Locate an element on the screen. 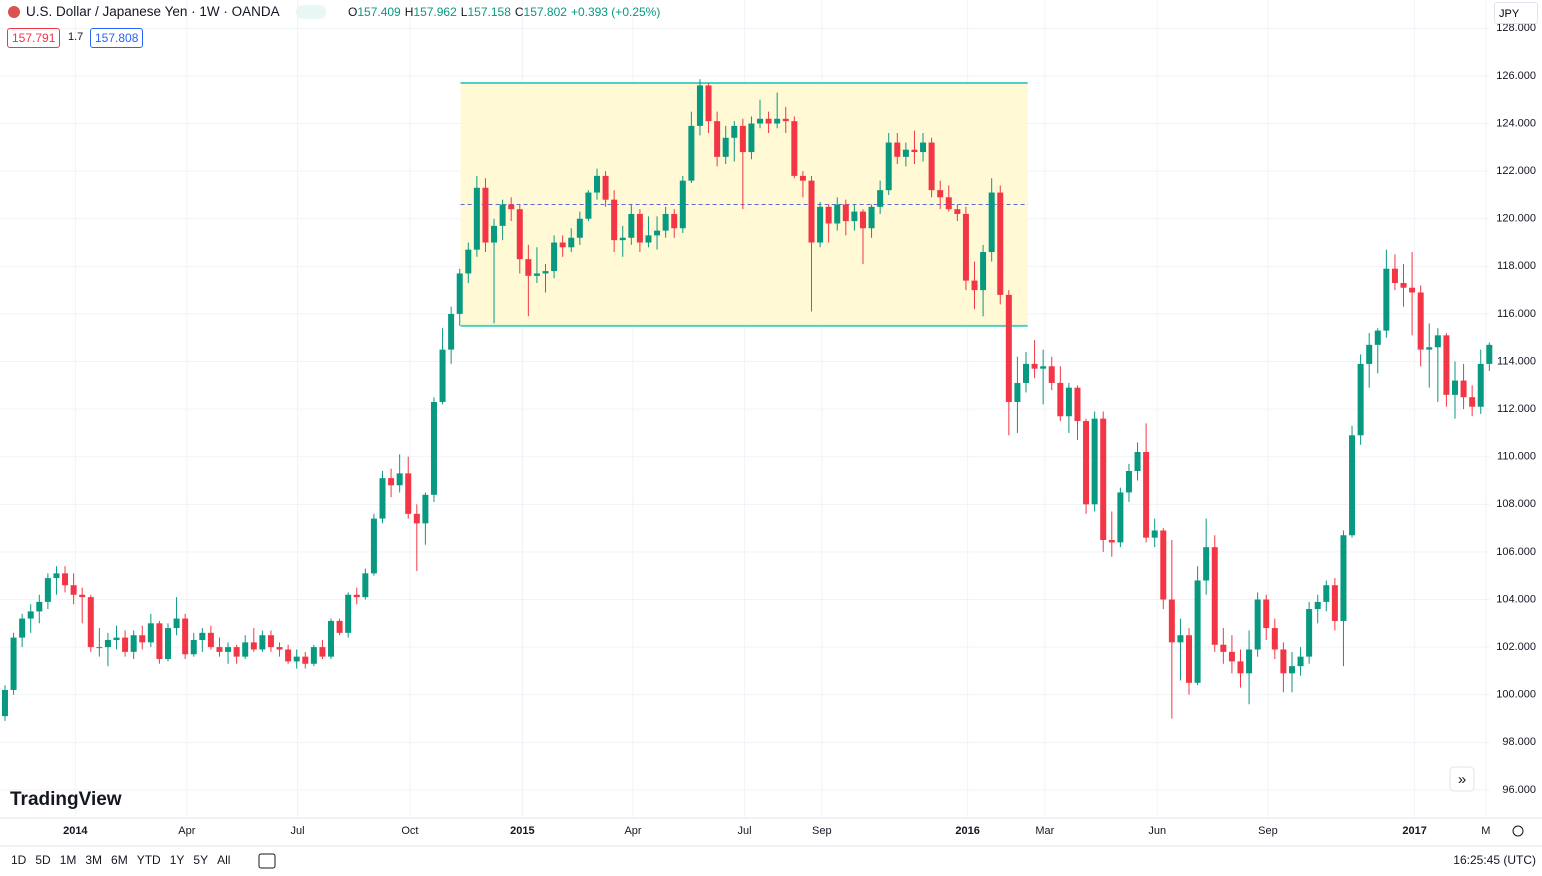 The image size is (1542, 876). range-button: YTD is located at coordinates (148, 860).